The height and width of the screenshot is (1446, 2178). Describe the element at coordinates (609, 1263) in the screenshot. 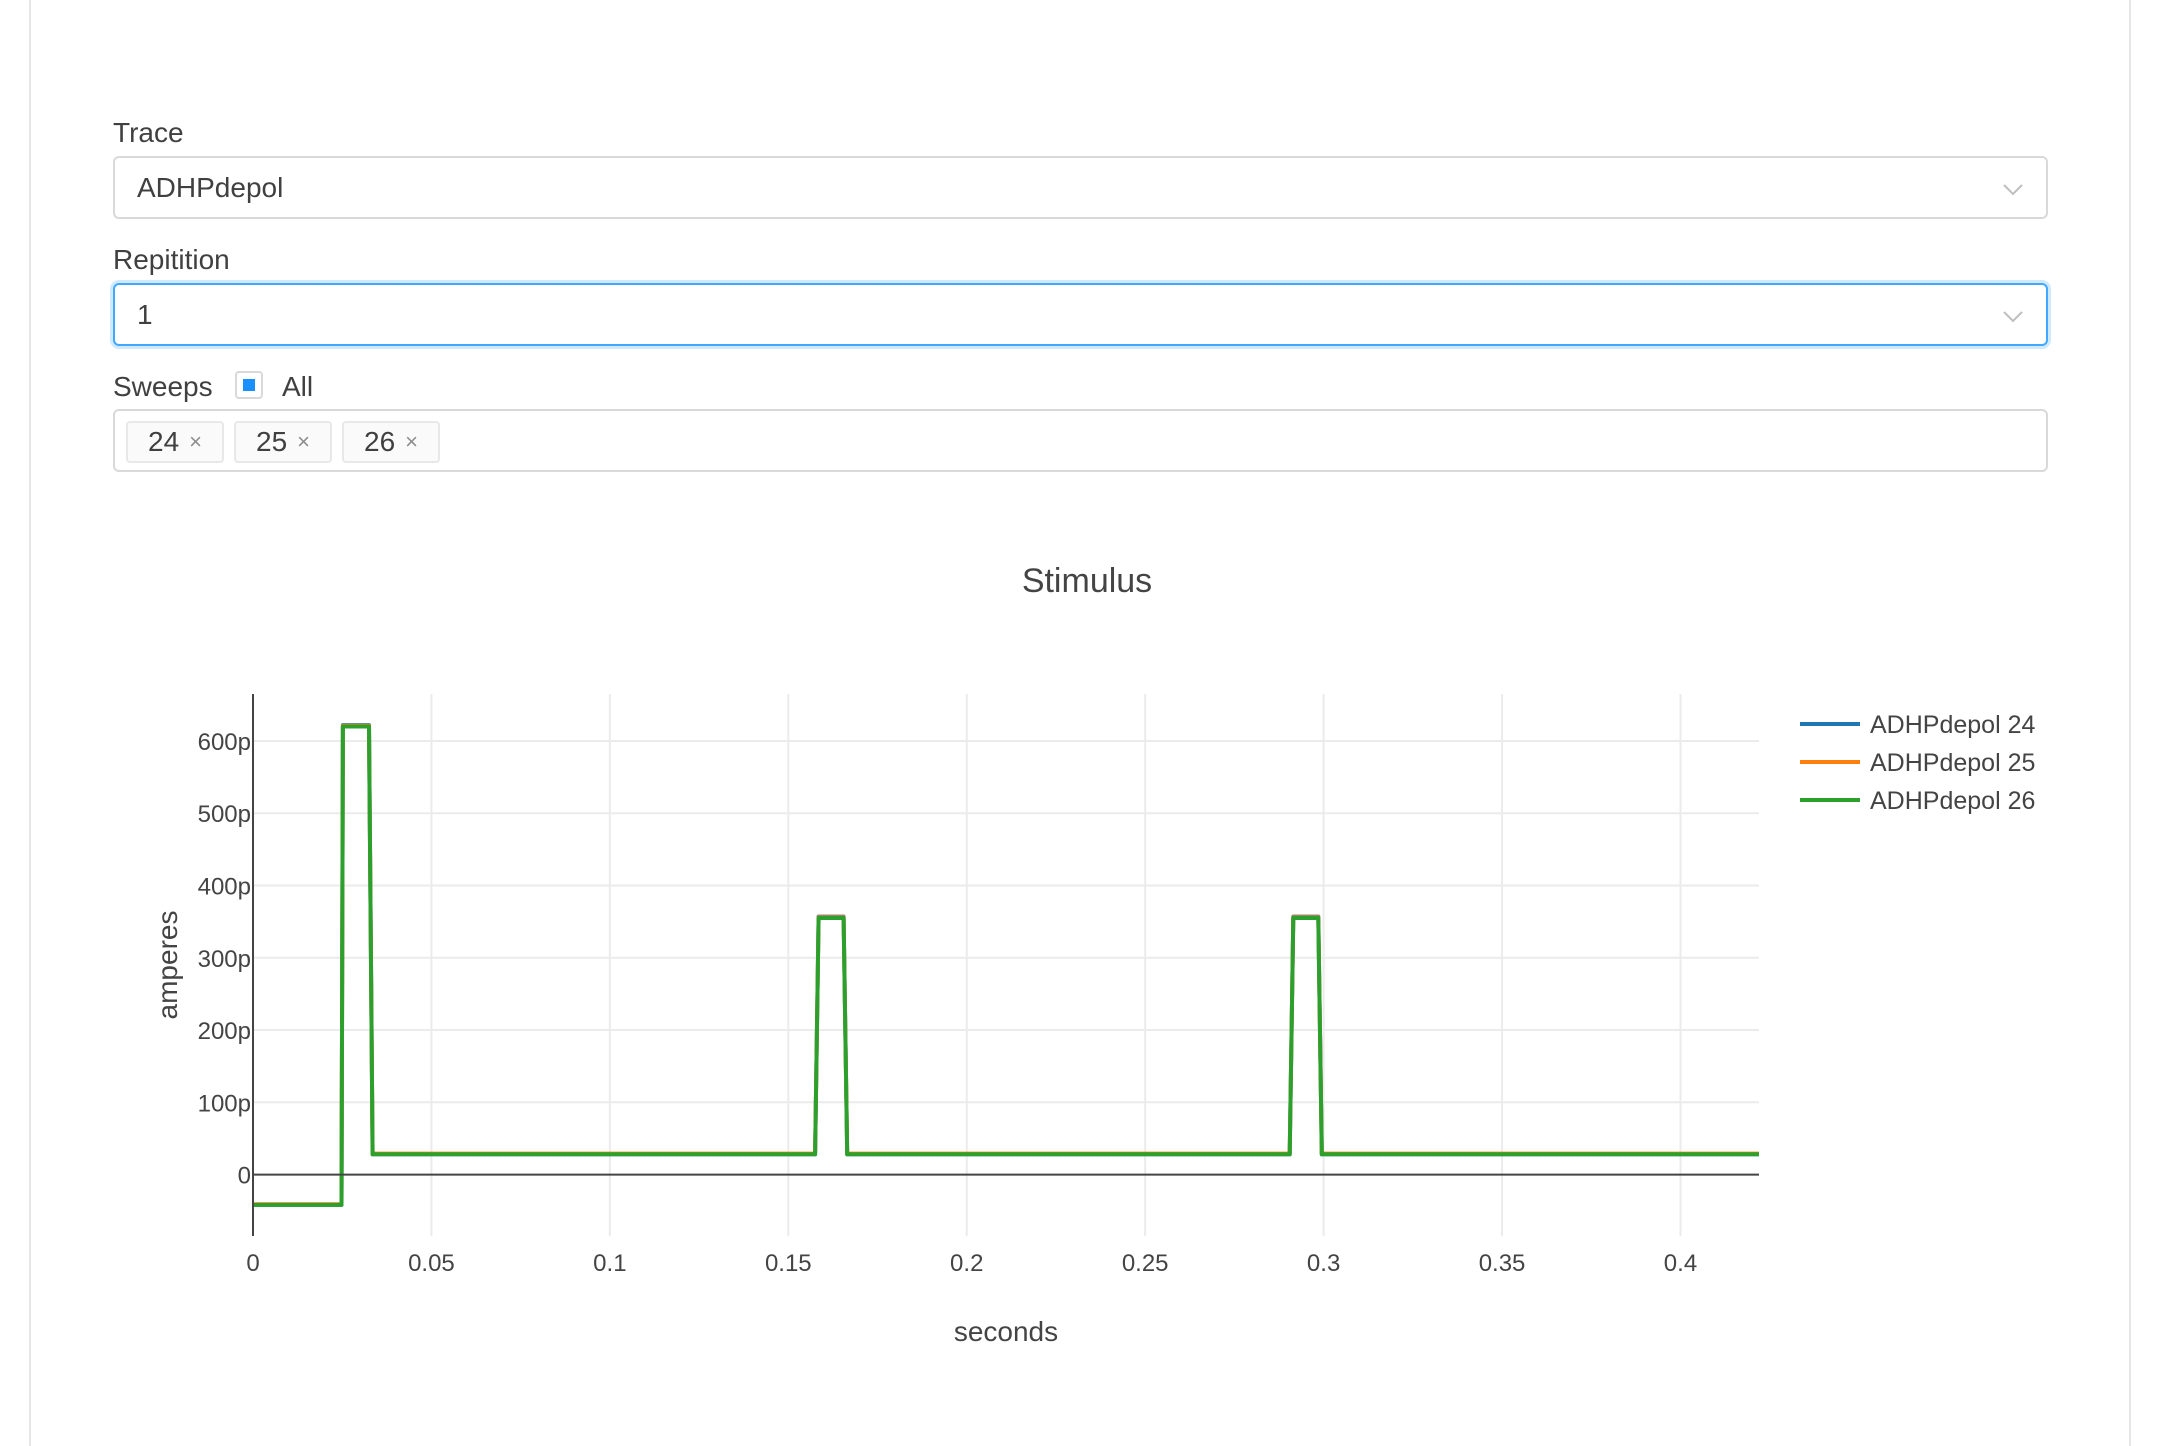

I see `x-tick-label: 0.1` at that location.